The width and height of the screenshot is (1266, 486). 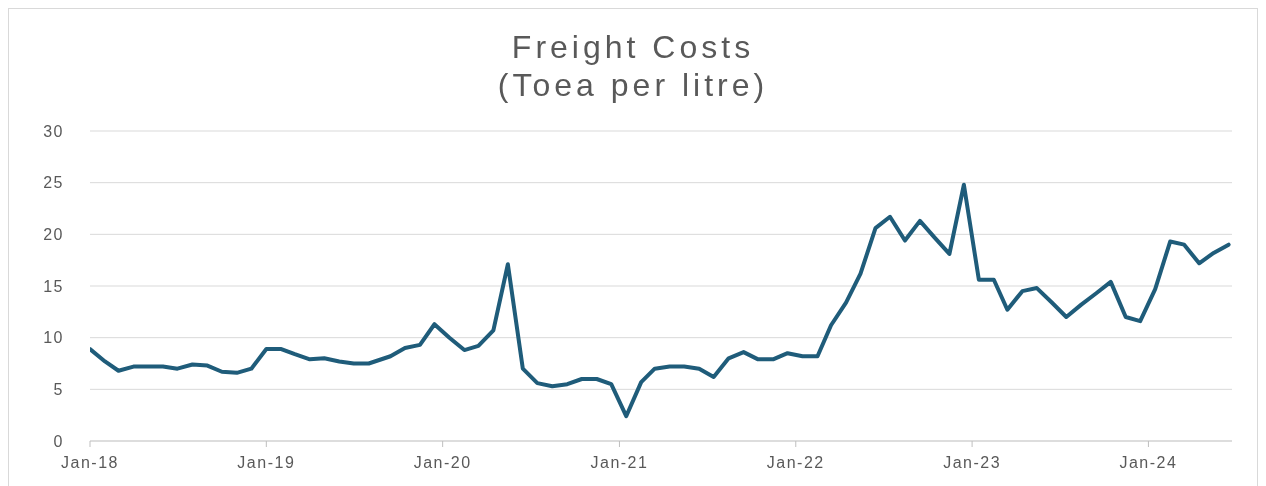 I want to click on x-tick-label: Jan-18, so click(x=90, y=463).